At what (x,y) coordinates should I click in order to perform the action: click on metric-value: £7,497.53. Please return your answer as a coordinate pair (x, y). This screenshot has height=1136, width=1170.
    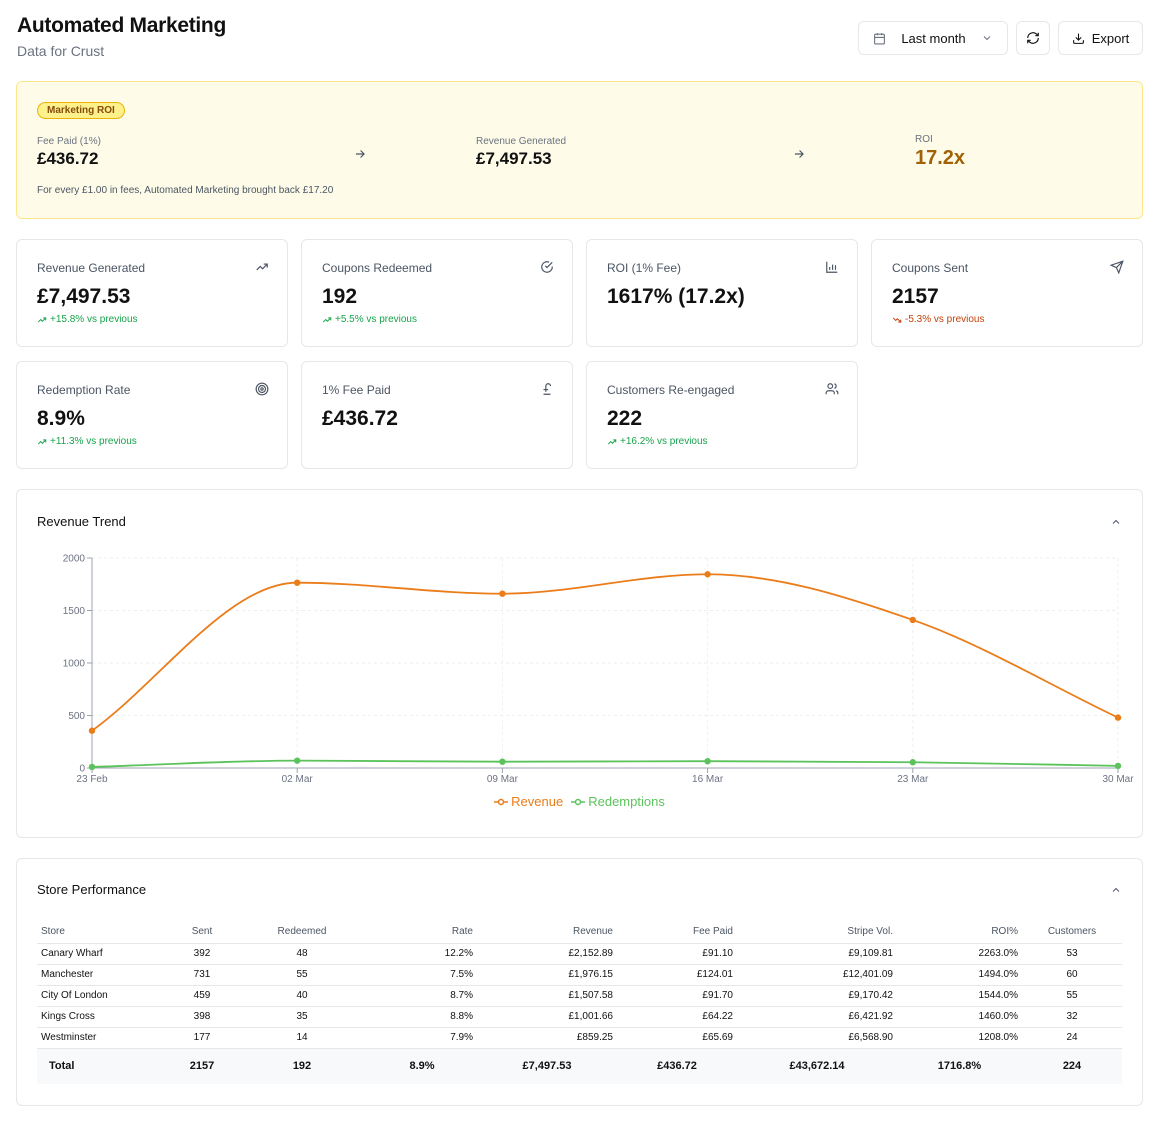
    Looking at the image, I should click on (84, 296).